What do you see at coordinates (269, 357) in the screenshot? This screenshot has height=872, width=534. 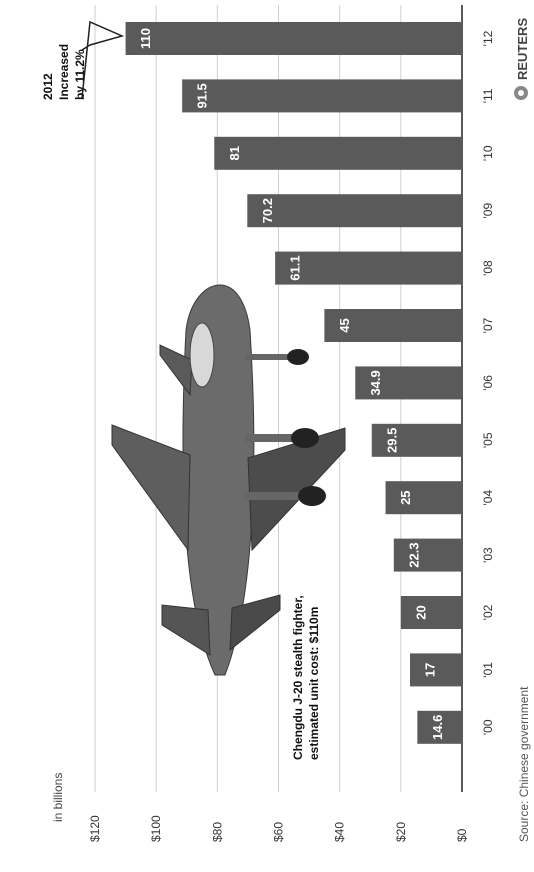 I see `jet-gear-nose` at bounding box center [269, 357].